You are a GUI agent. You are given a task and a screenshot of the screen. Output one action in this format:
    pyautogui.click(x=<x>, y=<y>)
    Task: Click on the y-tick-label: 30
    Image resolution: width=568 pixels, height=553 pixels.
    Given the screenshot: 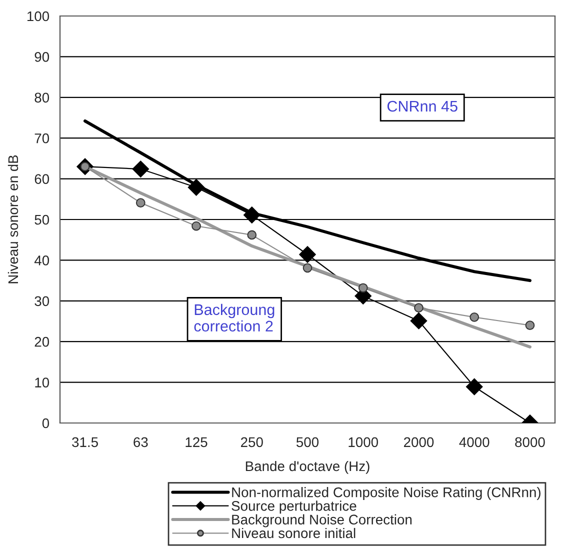 What is the action you would take?
    pyautogui.click(x=42, y=301)
    